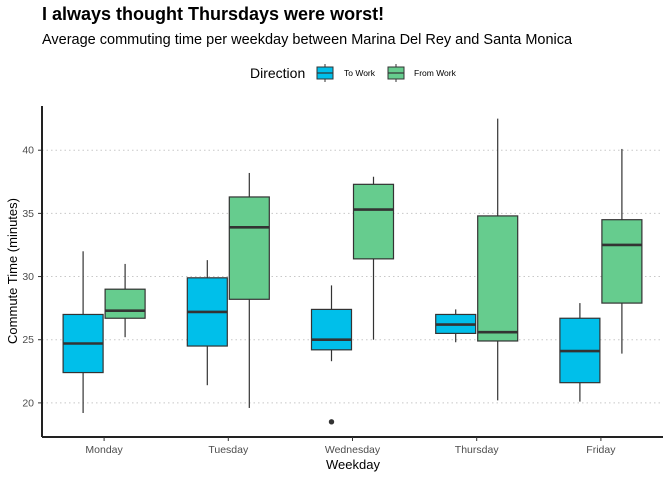 The image size is (672, 480). Describe the element at coordinates (207, 323) in the screenshot. I see `box-to-work-tuesday` at that location.